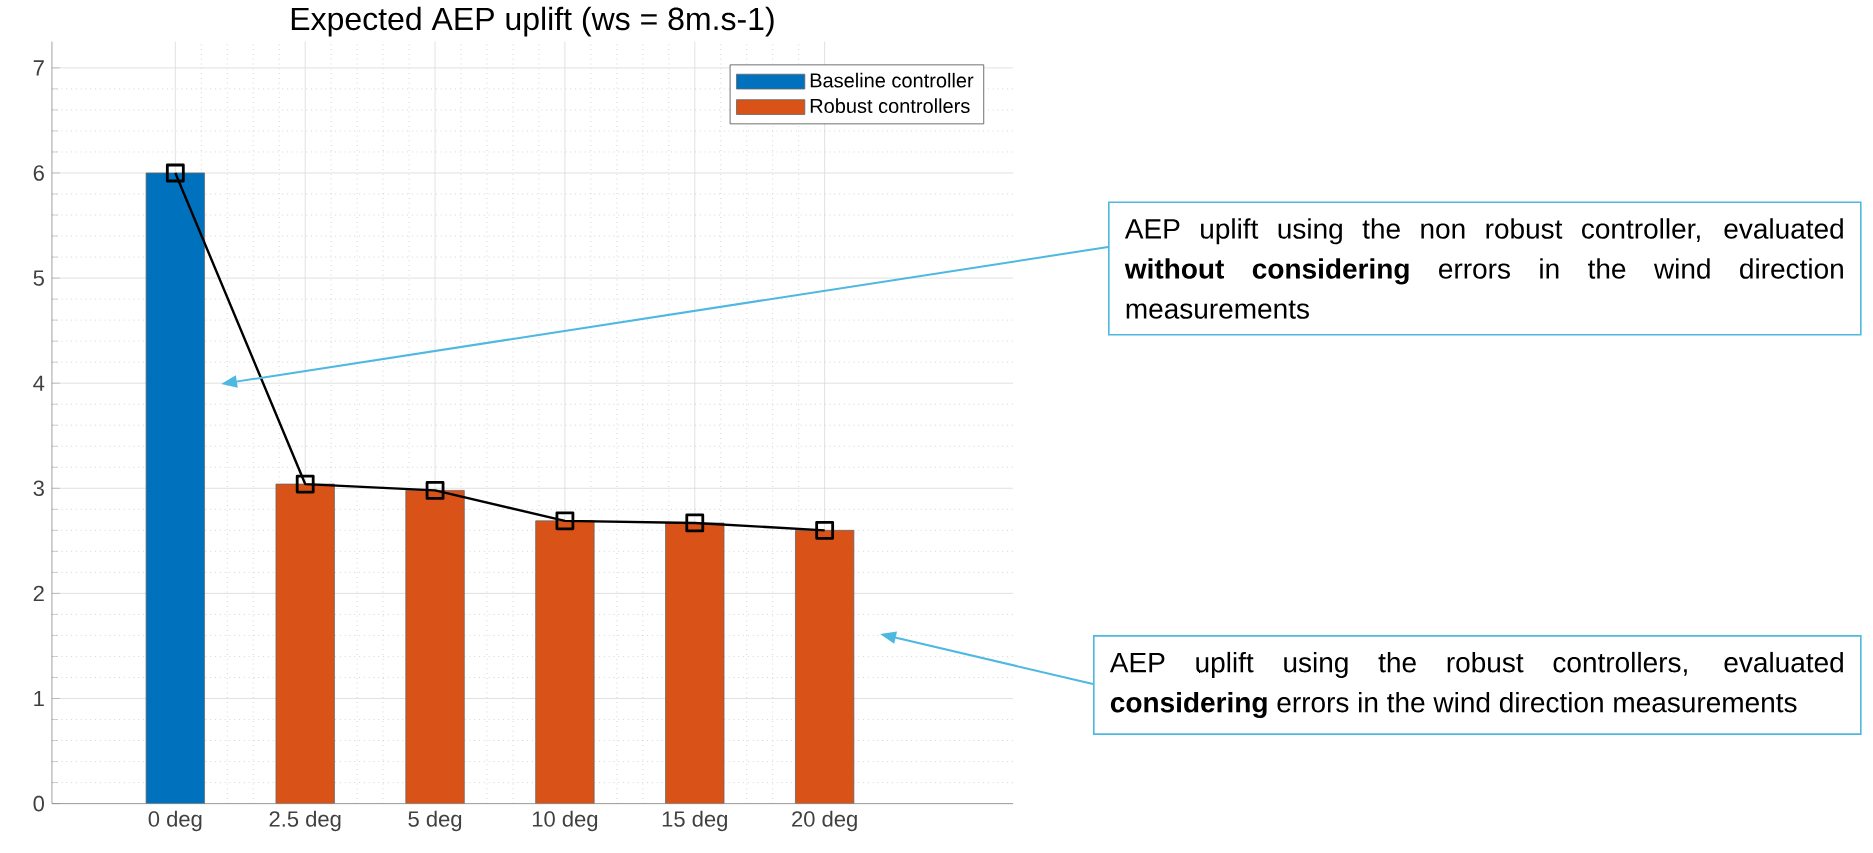  I want to click on y-tick-label: 0, so click(39, 803).